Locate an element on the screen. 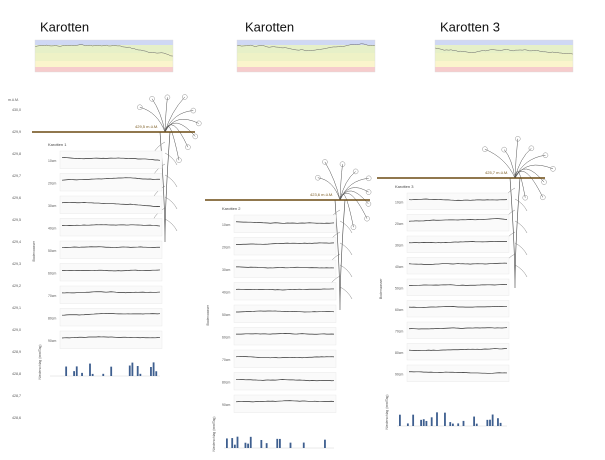  depth-label: 70cm is located at coordinates (52, 296).